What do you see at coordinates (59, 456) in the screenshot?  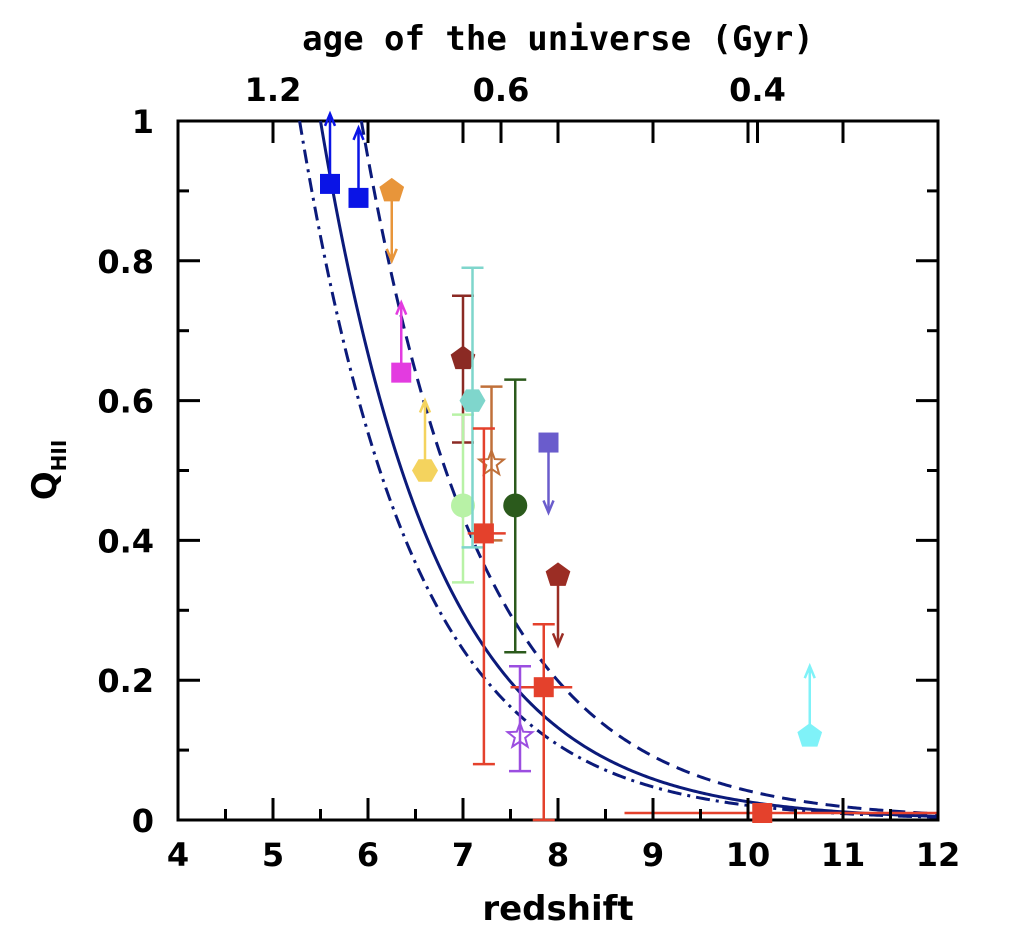 I see `y-axis-label-sub: HII` at bounding box center [59, 456].